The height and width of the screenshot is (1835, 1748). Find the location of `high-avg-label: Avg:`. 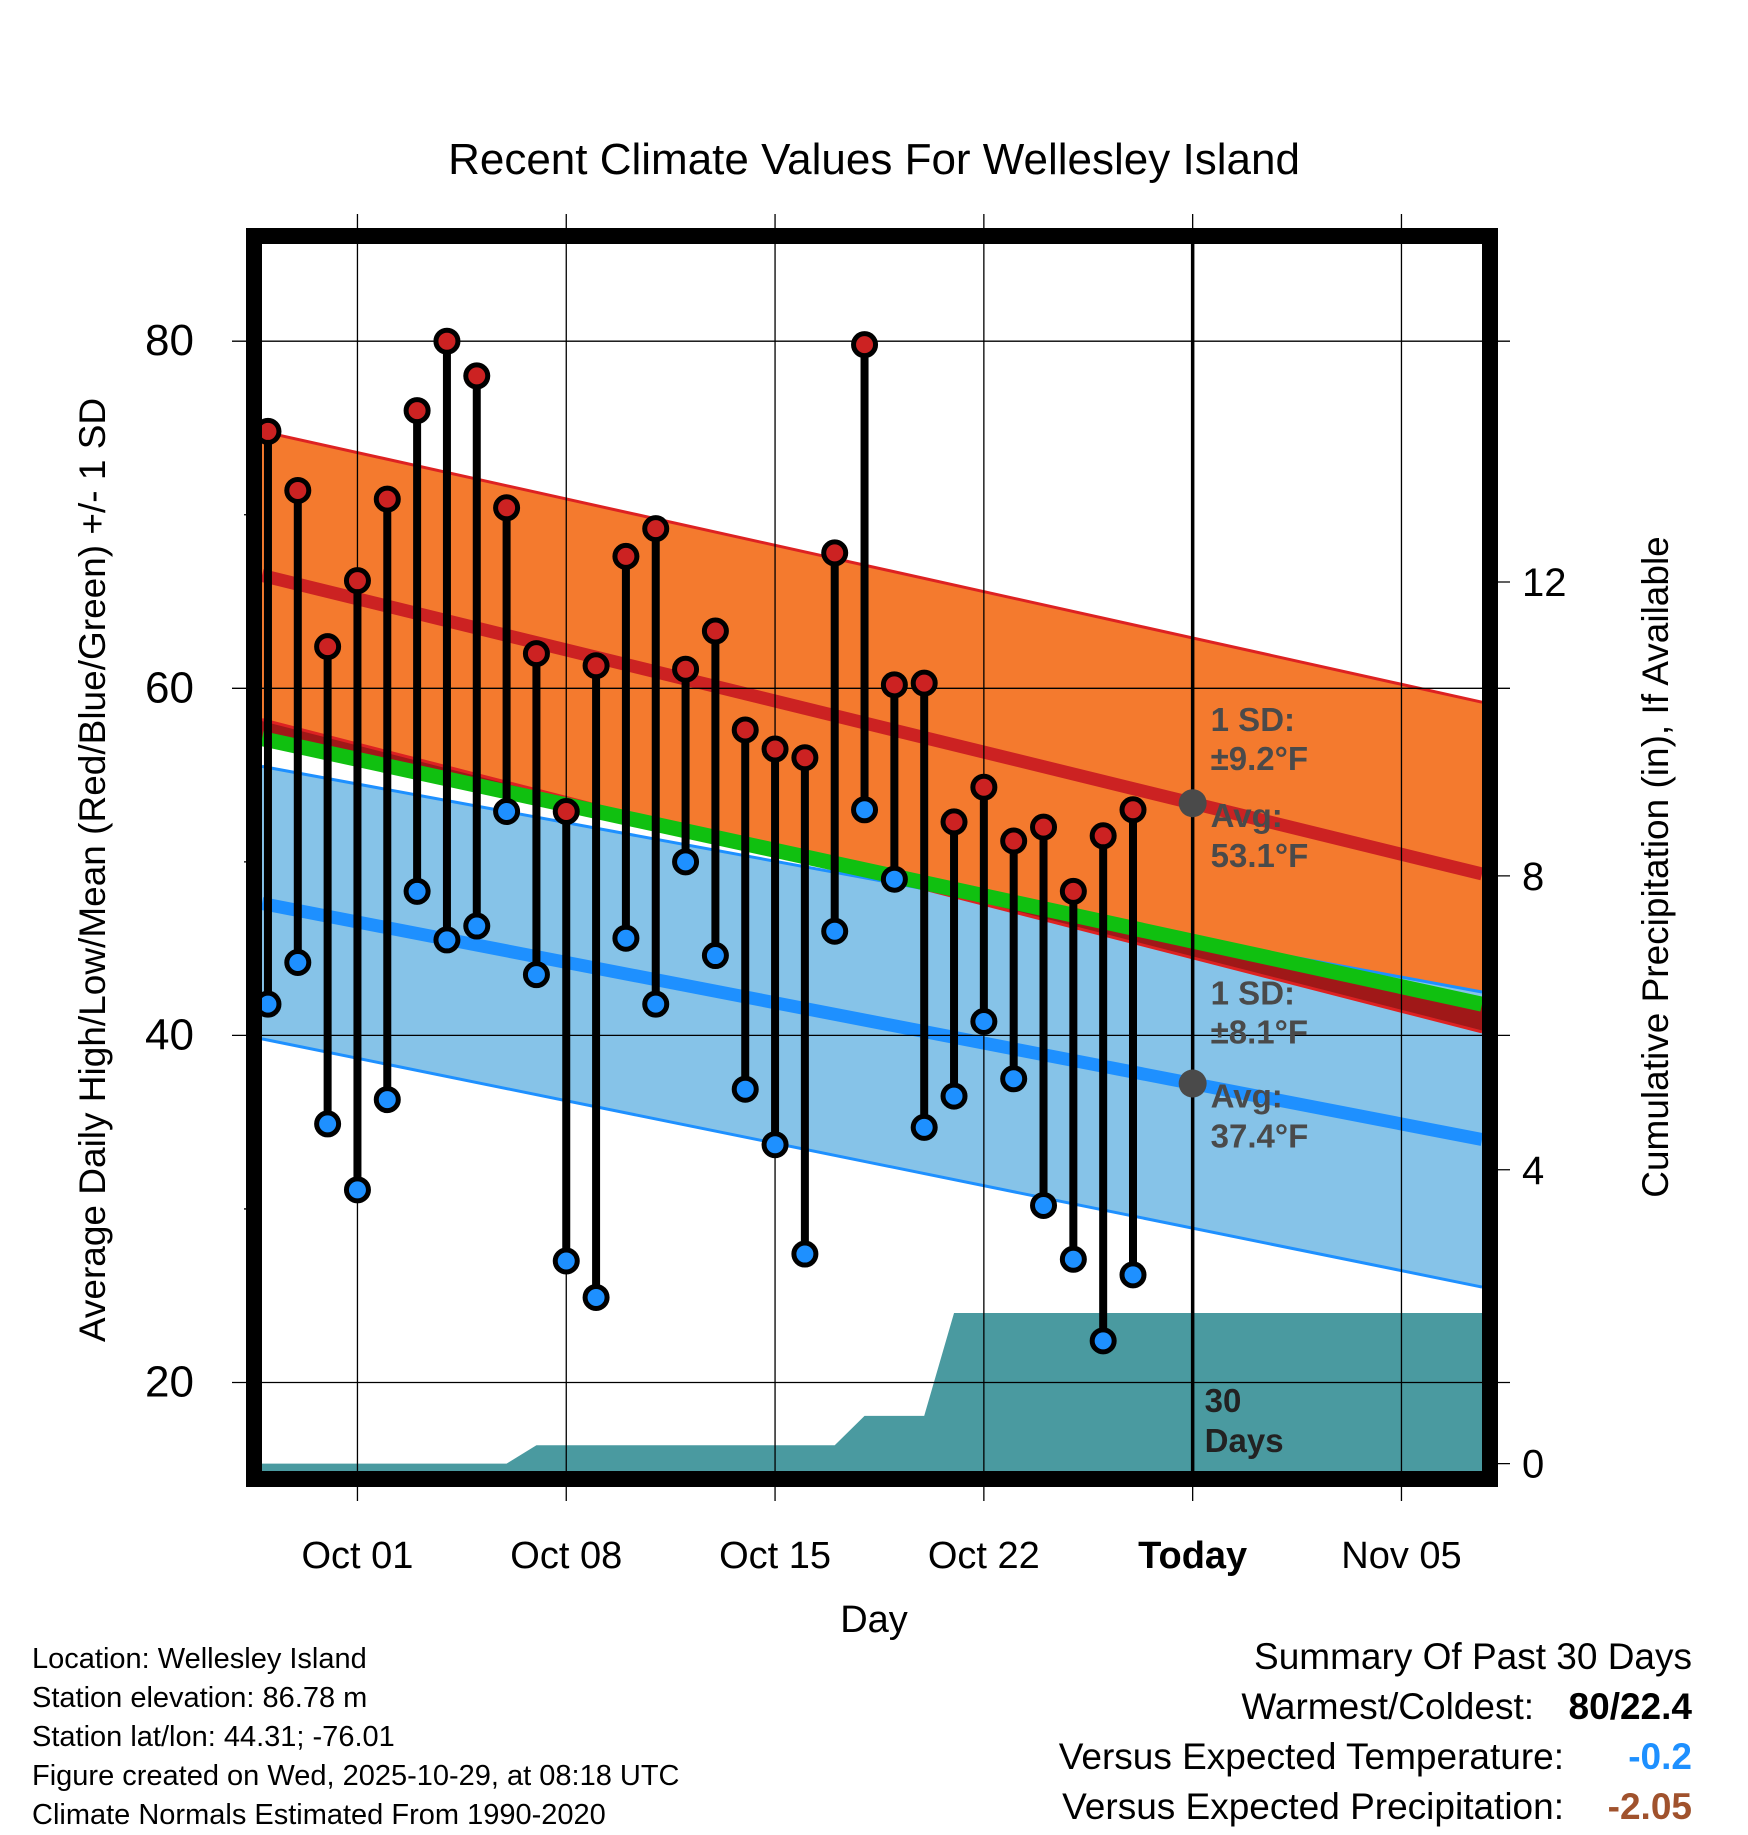

high-avg-label: Avg: is located at coordinates (1247, 815).